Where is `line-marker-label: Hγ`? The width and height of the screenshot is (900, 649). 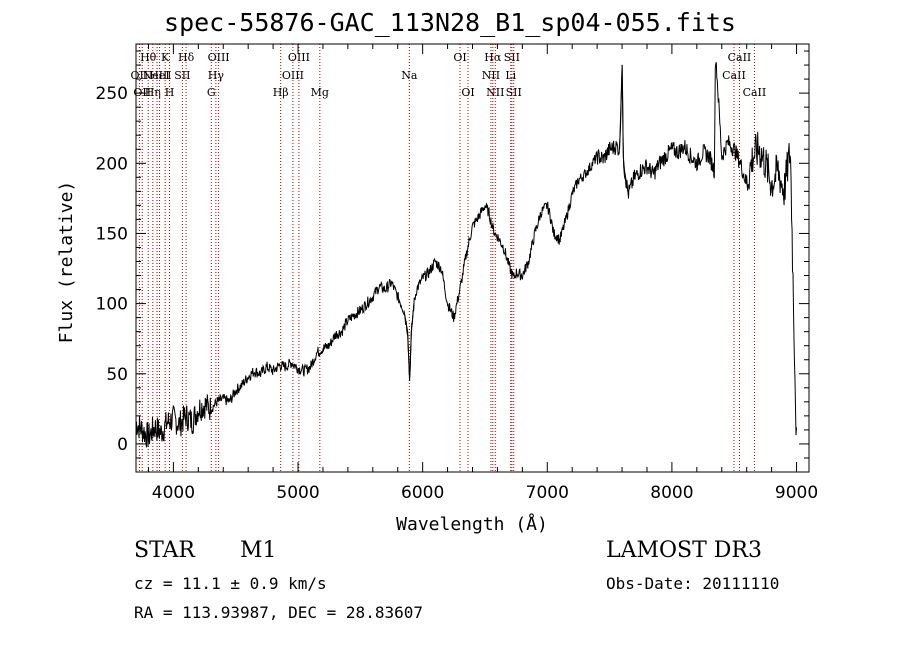 line-marker-label: Hγ is located at coordinates (216, 75).